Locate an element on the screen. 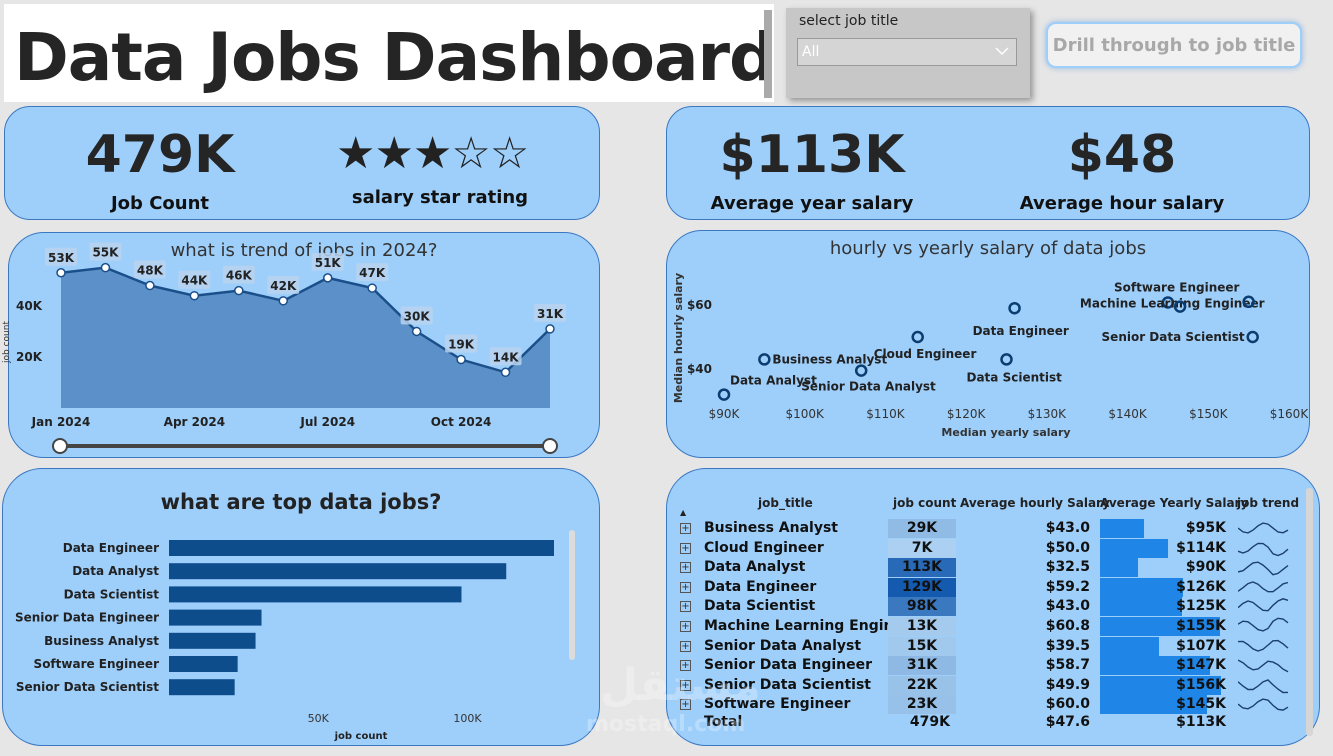 This screenshot has width=1333, height=756. scatter-point-label: Senior Data Analyst is located at coordinates (868, 387).